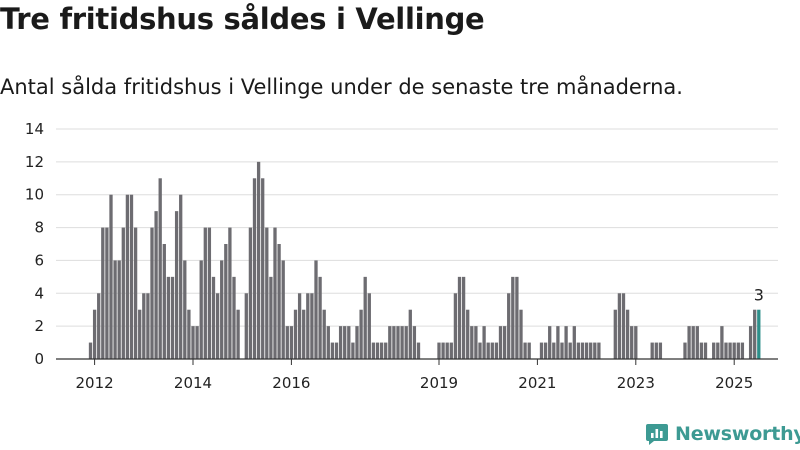  Describe the element at coordinates (759, 295) in the screenshot. I see `data-label: 3` at that location.